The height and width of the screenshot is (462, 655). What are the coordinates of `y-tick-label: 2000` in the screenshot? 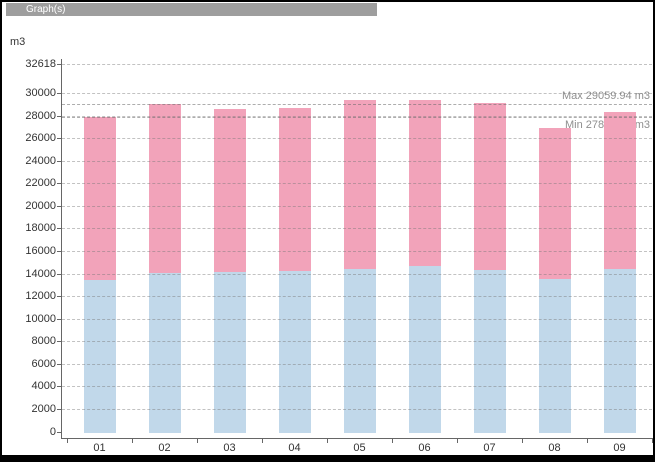 It's located at (43, 408).